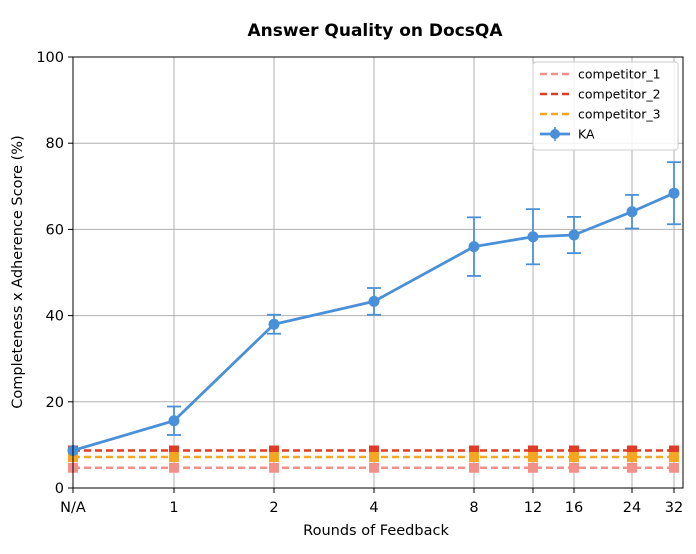 This screenshot has height=554, width=696. Describe the element at coordinates (50, 58) in the screenshot. I see `y-tick-label: 100` at that location.